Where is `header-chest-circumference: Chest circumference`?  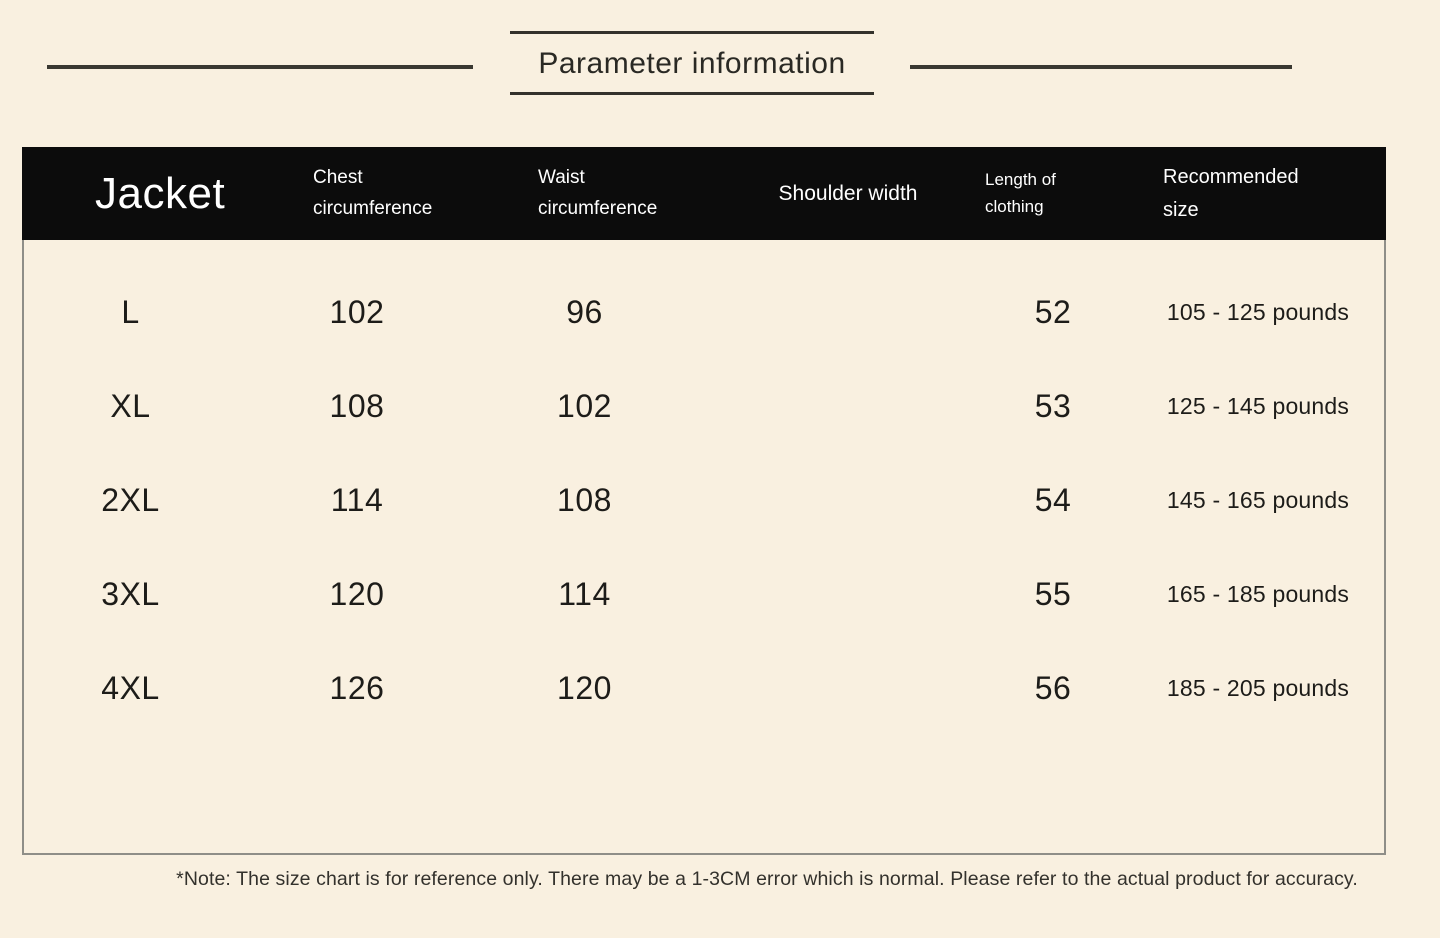
header-chest-circumference: Chest circumference is located at coordinates (355, 193).